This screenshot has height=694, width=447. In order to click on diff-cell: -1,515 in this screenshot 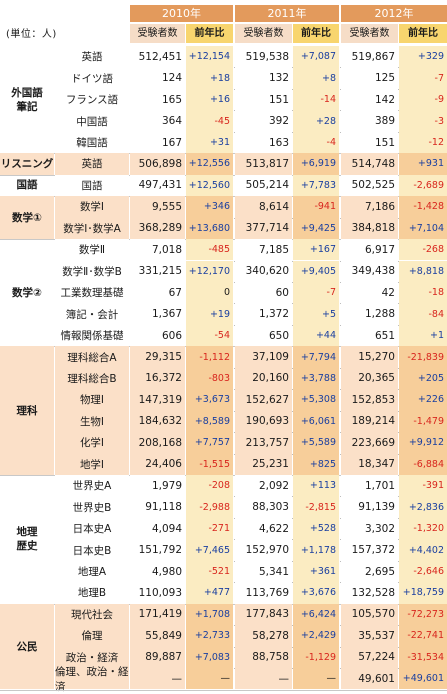, I will do `click(214, 464)`.